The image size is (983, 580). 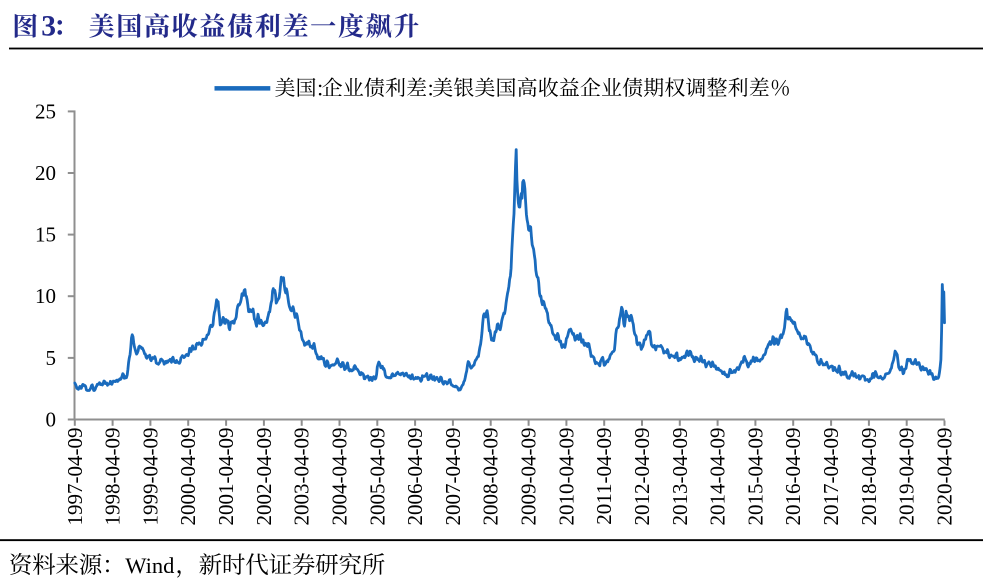 What do you see at coordinates (793, 477) in the screenshot?
I see `svg-text: 2016-04-09` at bounding box center [793, 477].